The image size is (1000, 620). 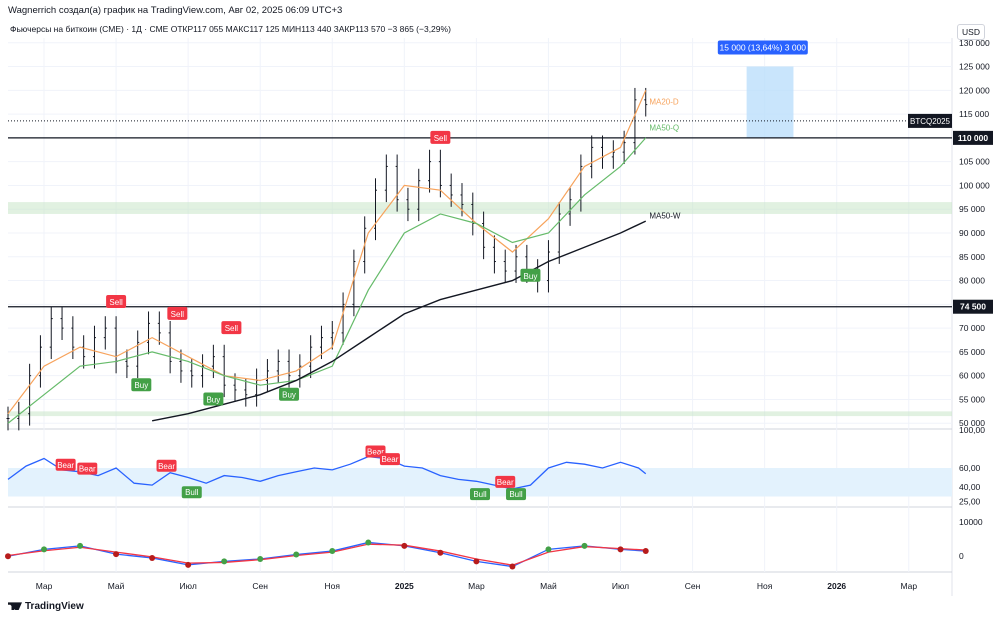 I want to click on tradingview-logo-icon, so click(x=15, y=606).